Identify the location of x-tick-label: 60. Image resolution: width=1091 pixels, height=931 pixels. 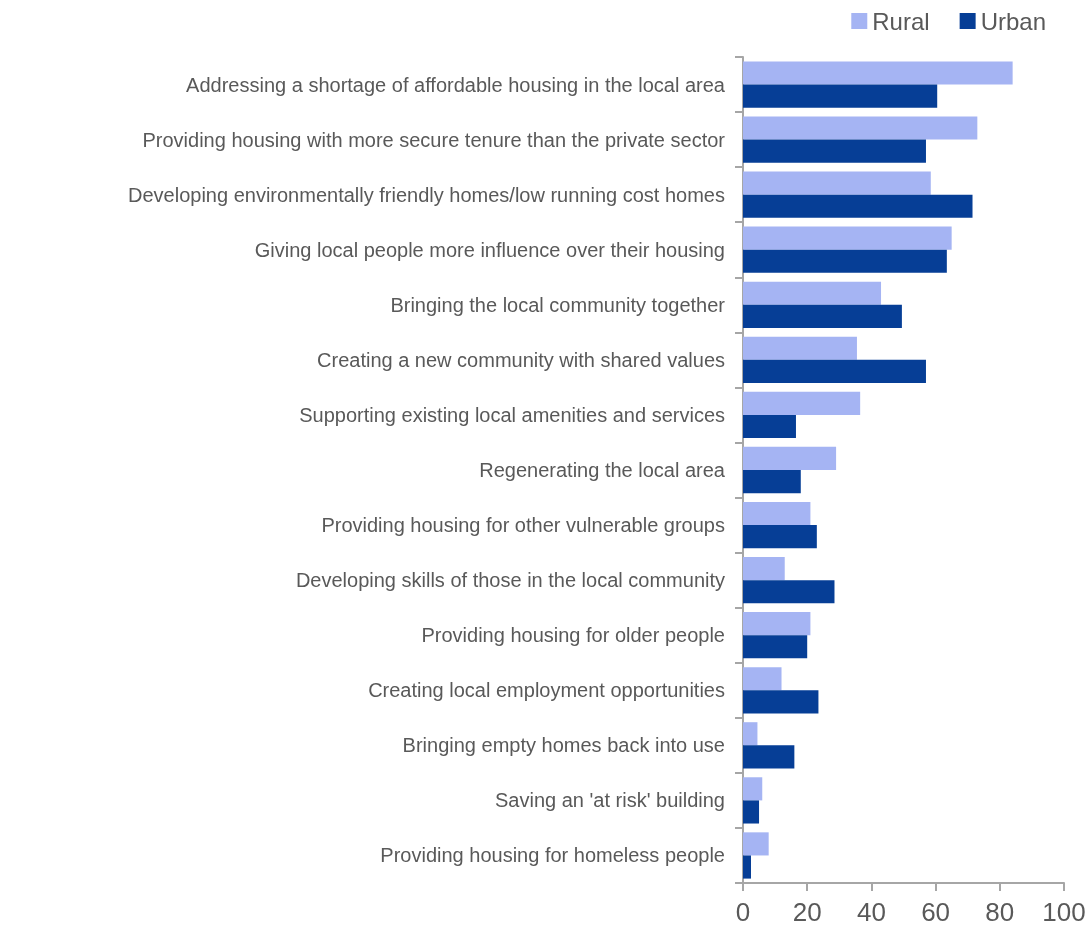
(936, 912).